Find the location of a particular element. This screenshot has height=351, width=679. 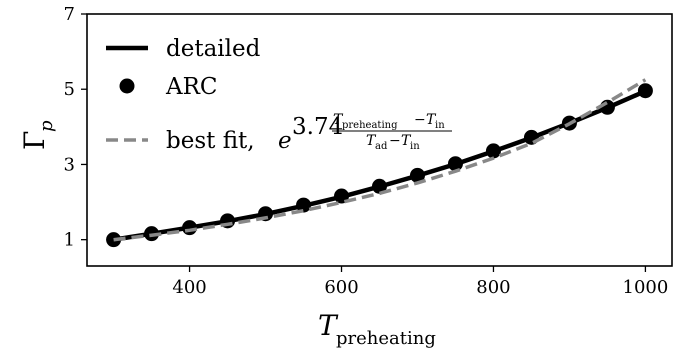

x-tick-label: 600 is located at coordinates (341, 287).